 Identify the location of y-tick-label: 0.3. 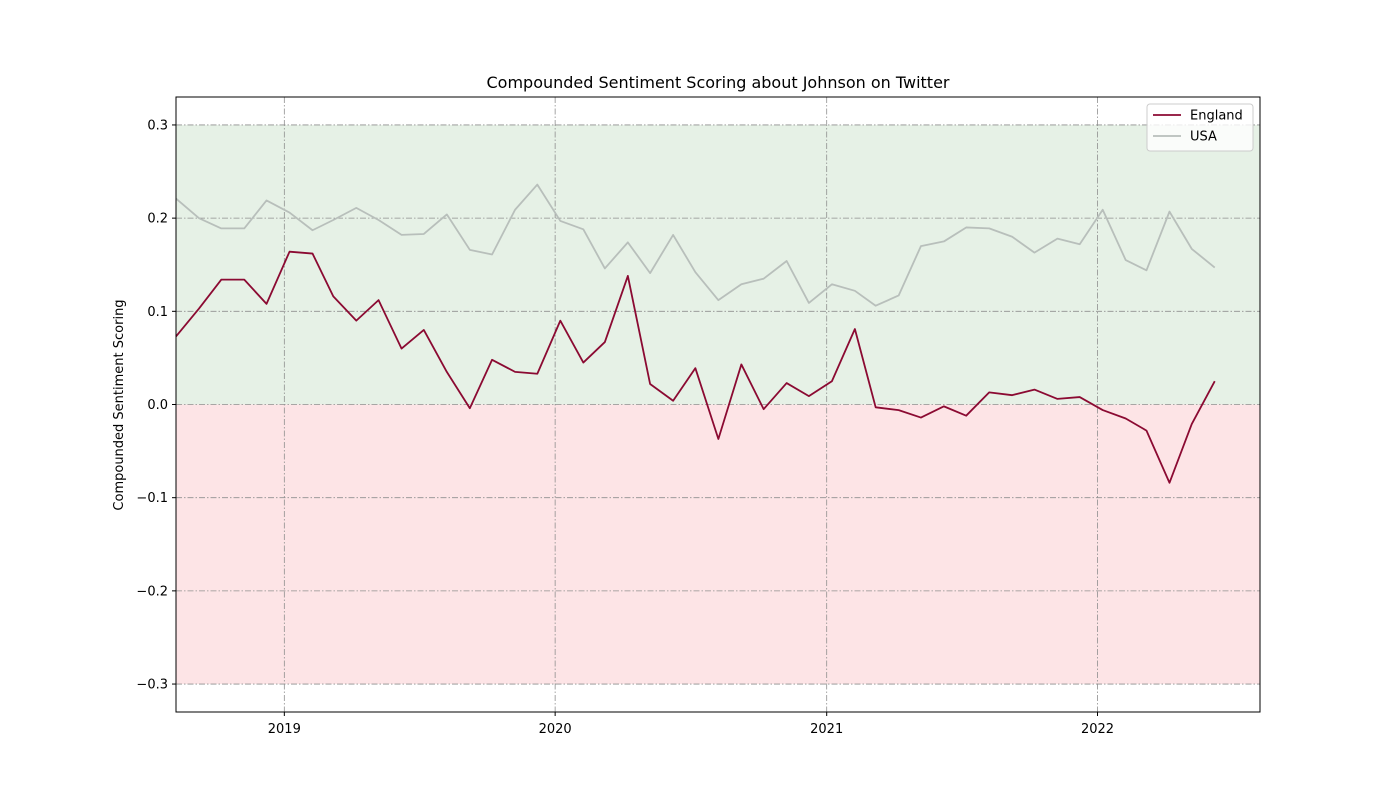
(157, 125).